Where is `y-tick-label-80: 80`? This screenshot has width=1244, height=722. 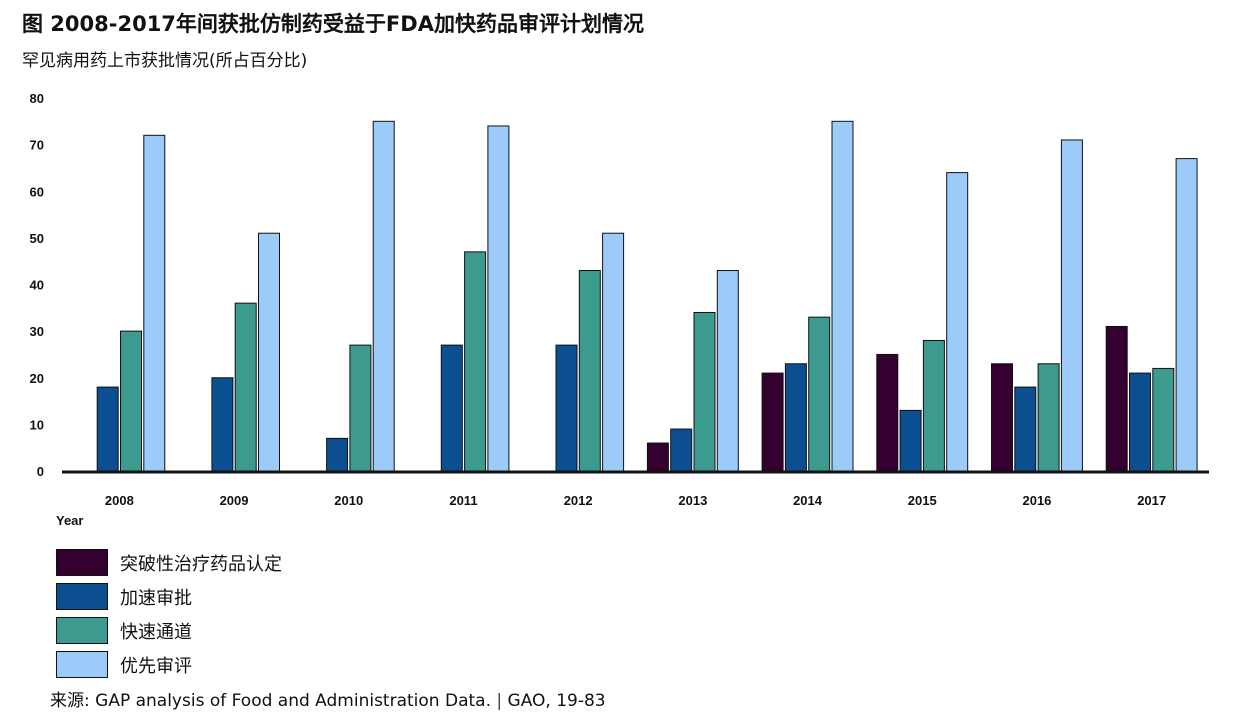 y-tick-label-80: 80 is located at coordinates (37, 98).